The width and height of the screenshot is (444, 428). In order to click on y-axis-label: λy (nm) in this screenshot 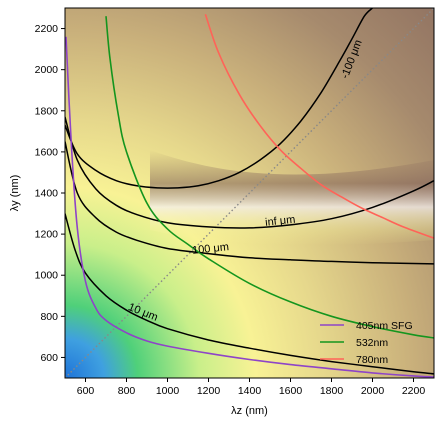, I will do `click(15, 193)`.